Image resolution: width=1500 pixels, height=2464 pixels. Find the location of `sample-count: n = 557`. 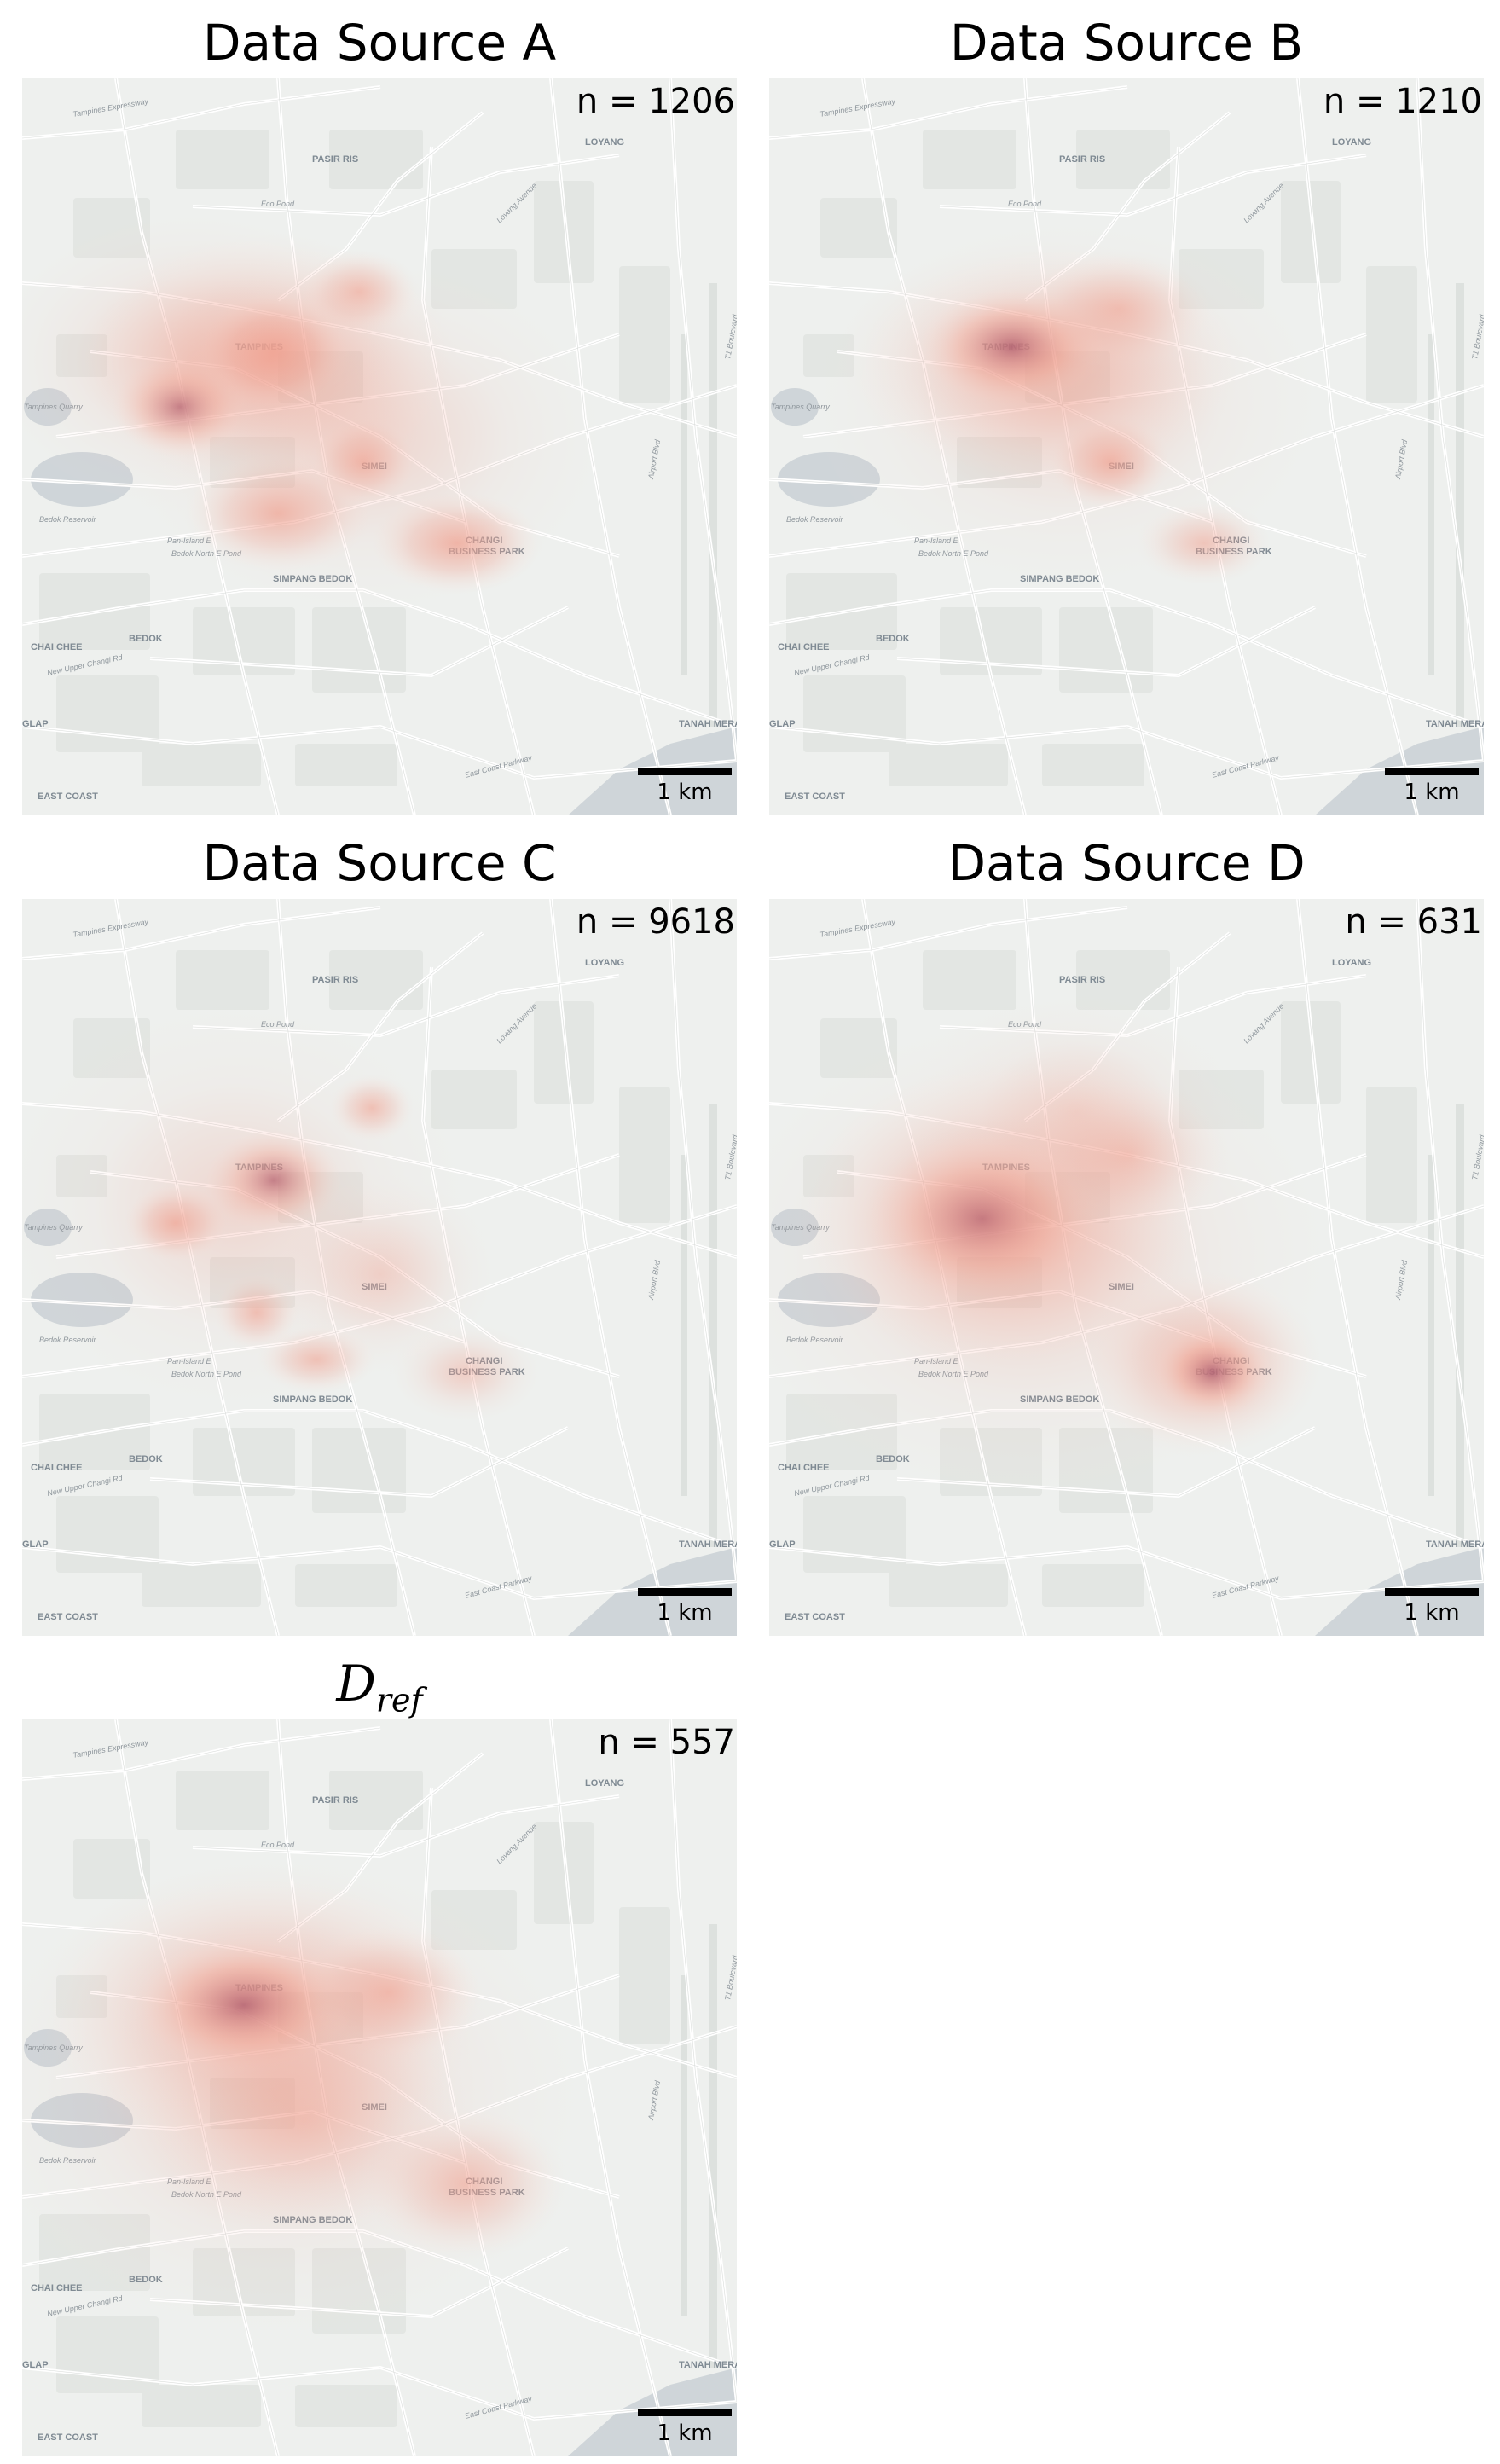

sample-count: n = 557 is located at coordinates (666, 1742).